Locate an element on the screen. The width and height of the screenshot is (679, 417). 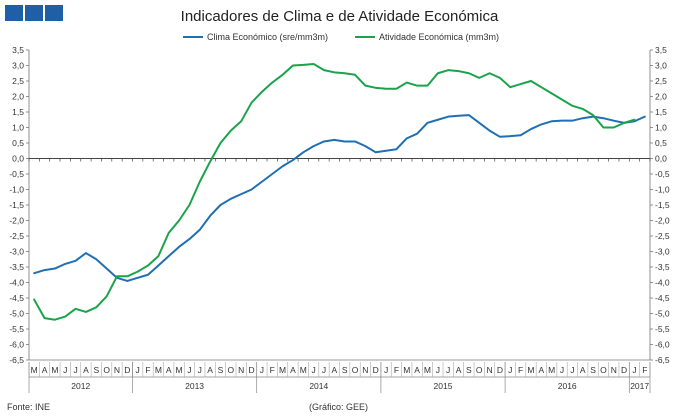
y-tick-label-right: -3,0 is located at coordinates (662, 252).